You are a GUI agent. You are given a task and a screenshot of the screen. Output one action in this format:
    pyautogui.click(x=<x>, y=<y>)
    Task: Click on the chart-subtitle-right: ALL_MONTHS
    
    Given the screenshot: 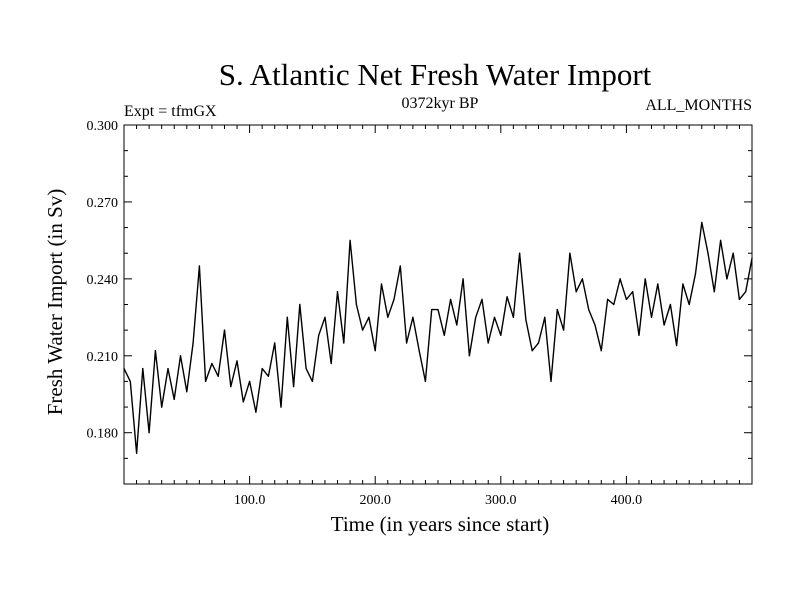 What is the action you would take?
    pyautogui.click(x=698, y=105)
    